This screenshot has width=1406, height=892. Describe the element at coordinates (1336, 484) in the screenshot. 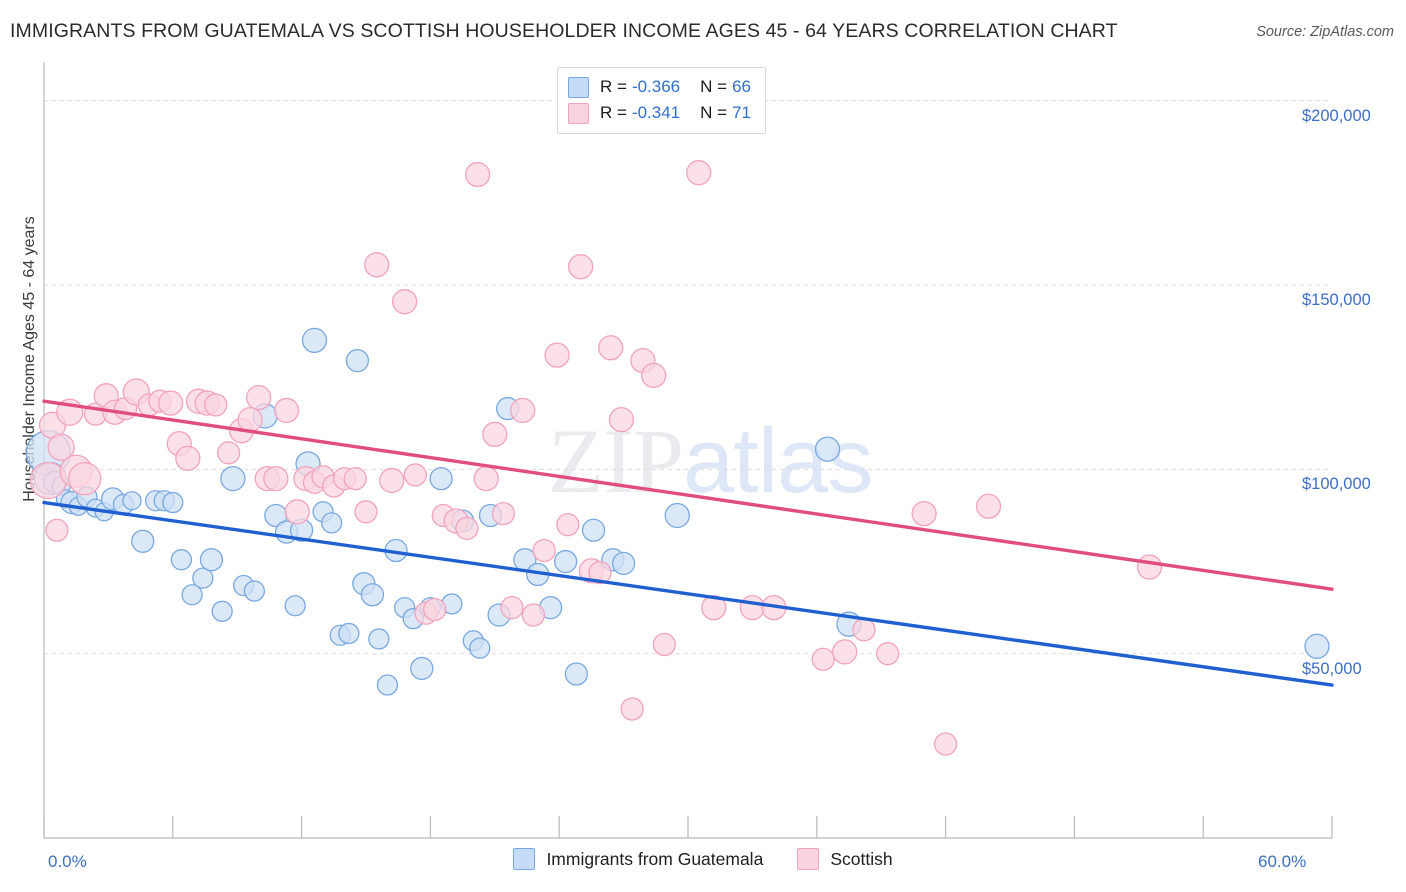

I see `y-axis-tick-label: $100,000` at that location.